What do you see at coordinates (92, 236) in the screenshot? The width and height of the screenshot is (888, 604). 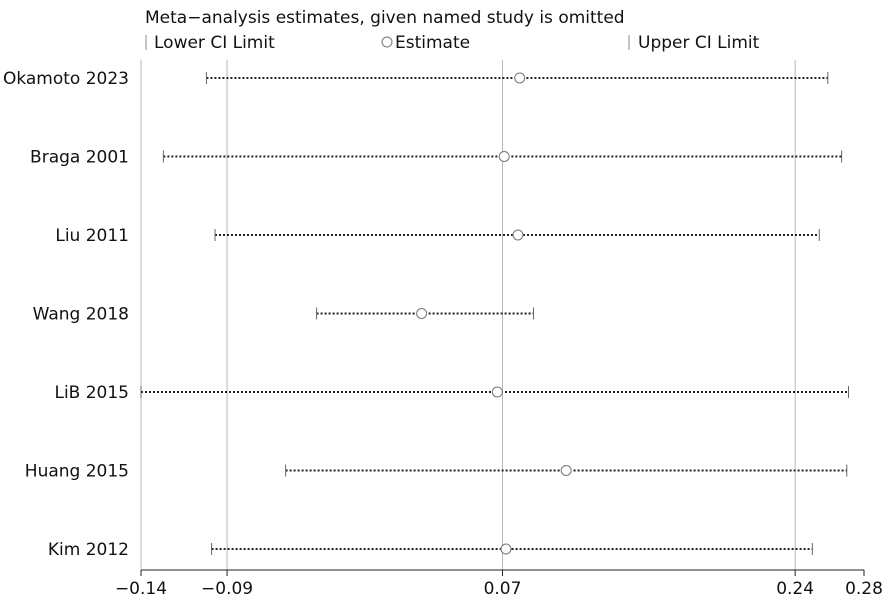 I see `study-label: Liu 2011` at bounding box center [92, 236].